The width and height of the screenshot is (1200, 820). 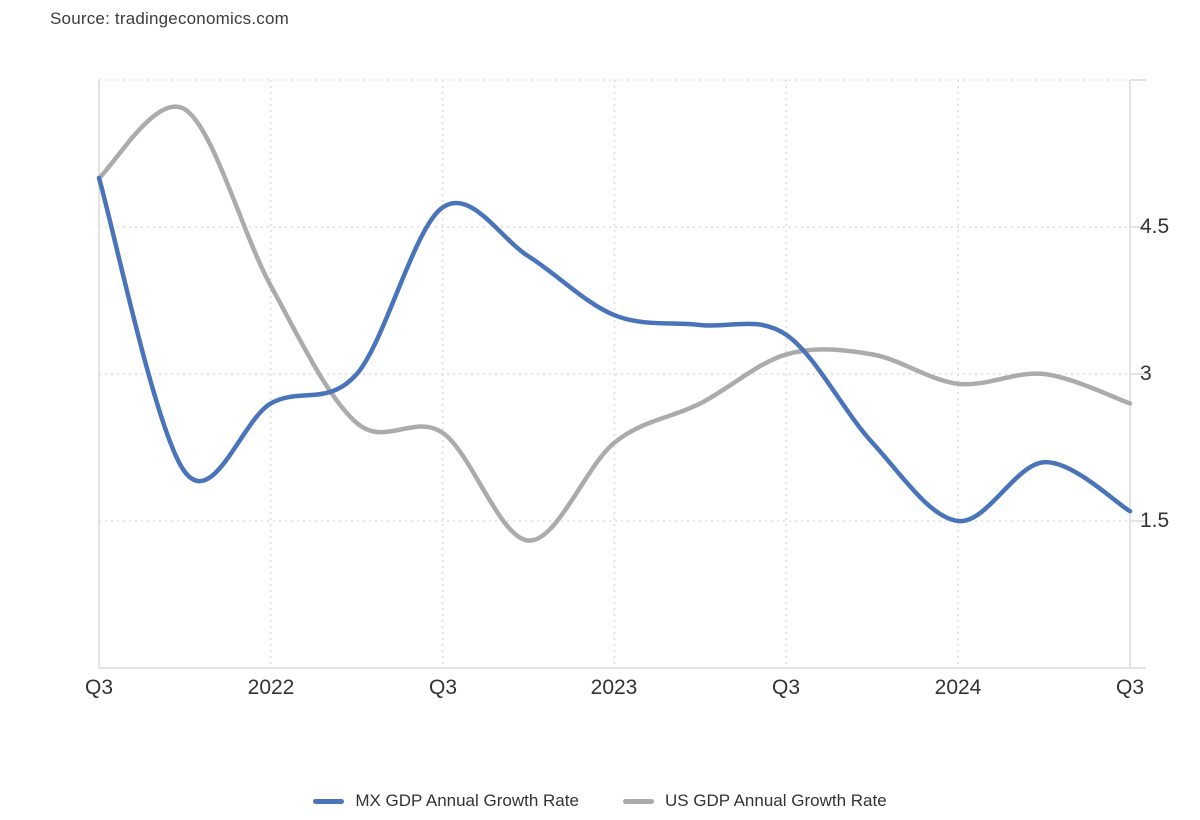 What do you see at coordinates (169, 18) in the screenshot?
I see `source-label: Source: tradingeconomics.com` at bounding box center [169, 18].